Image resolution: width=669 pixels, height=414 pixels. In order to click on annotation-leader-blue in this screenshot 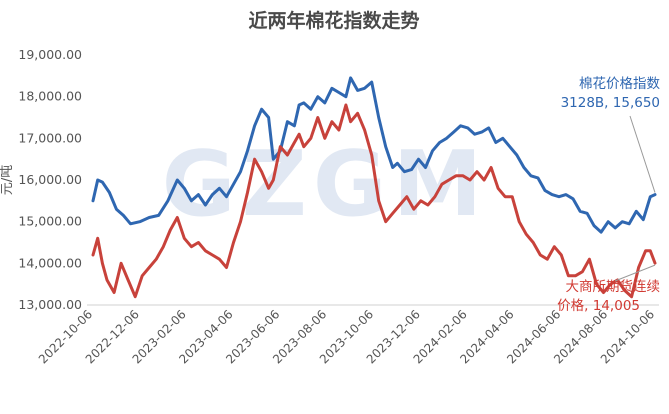, I will do `click(642, 154)`.